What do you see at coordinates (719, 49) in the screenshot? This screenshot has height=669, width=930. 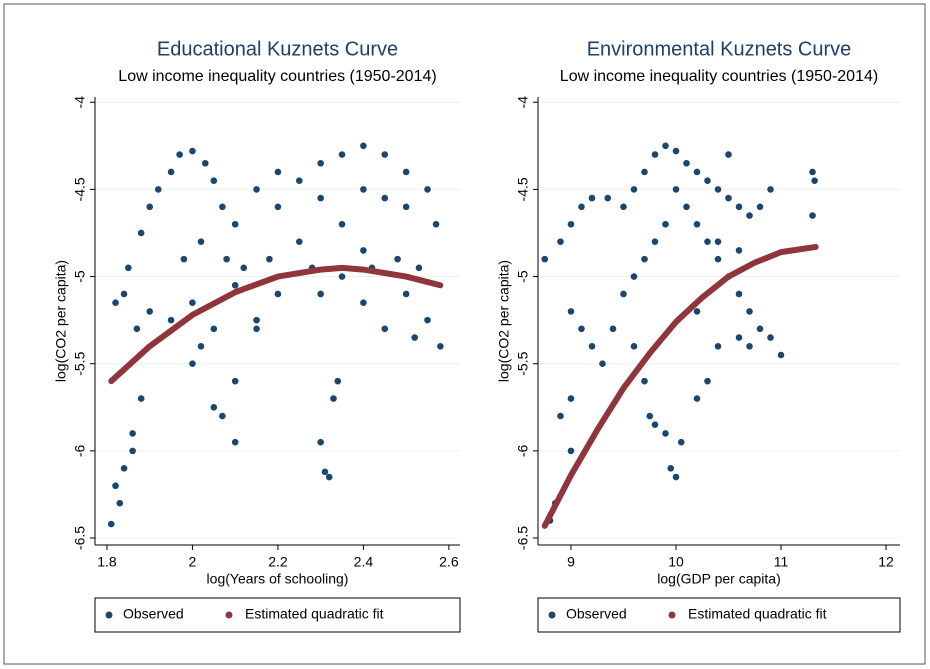 I see `chart-title: Environmental Kuznets Curve` at bounding box center [719, 49].